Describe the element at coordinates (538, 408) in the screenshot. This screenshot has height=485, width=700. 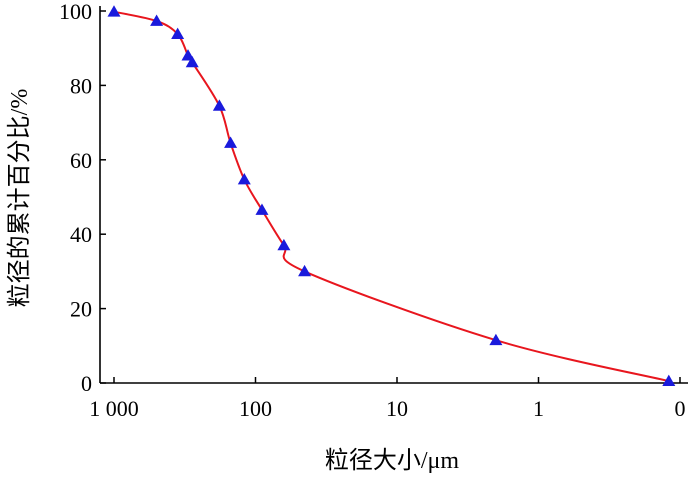
I see `x-tick-label: 1` at that location.